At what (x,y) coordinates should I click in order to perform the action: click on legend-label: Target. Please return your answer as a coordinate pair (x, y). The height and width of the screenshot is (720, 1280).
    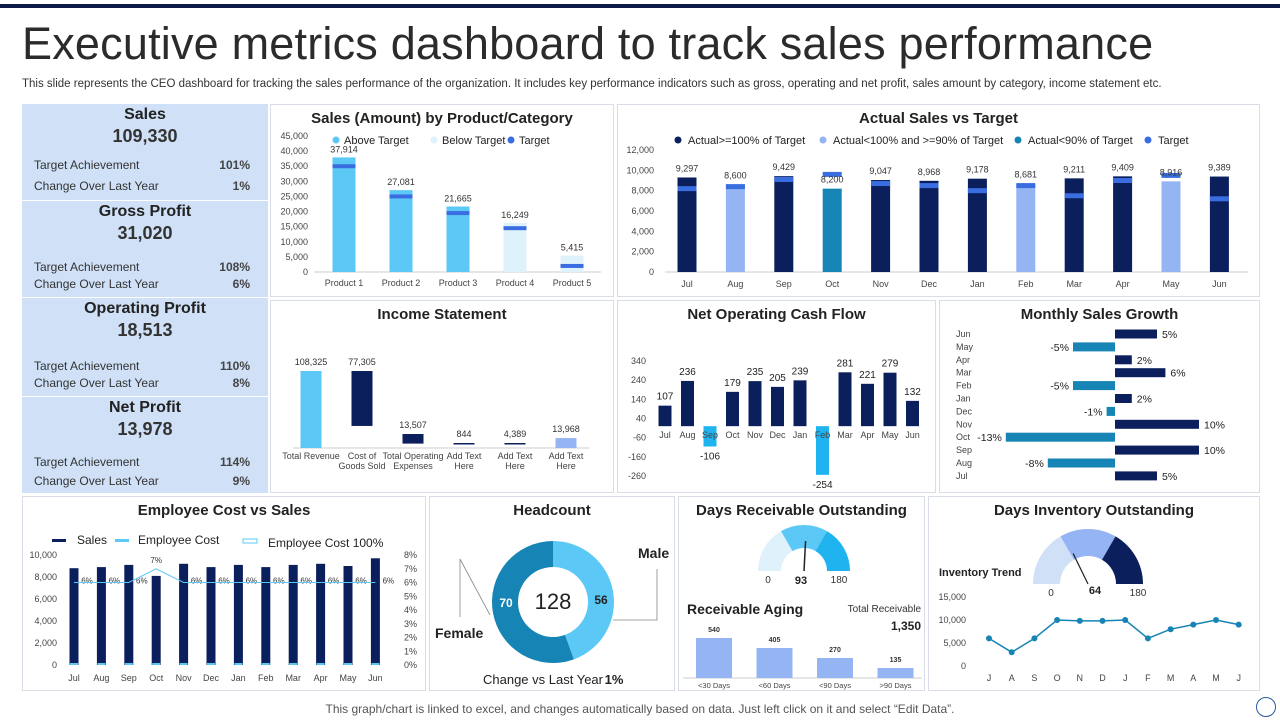
    Looking at the image, I should click on (534, 141).